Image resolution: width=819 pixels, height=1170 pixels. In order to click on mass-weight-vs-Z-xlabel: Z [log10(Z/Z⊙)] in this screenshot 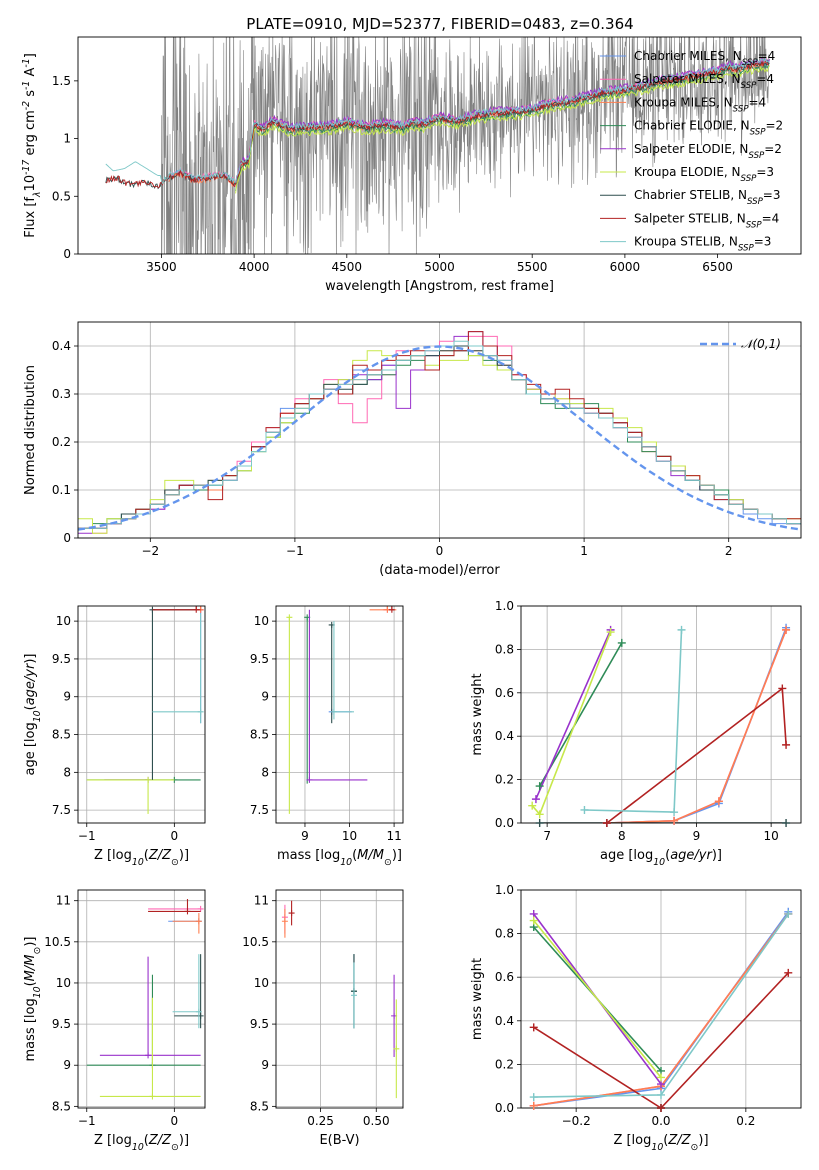, I will do `click(660, 1143)`.